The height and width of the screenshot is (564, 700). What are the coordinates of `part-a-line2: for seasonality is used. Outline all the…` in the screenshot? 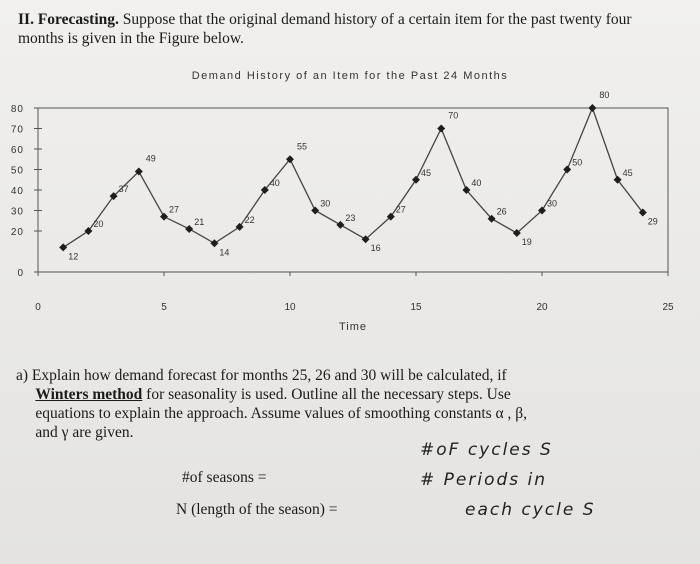 It's located at (328, 394).